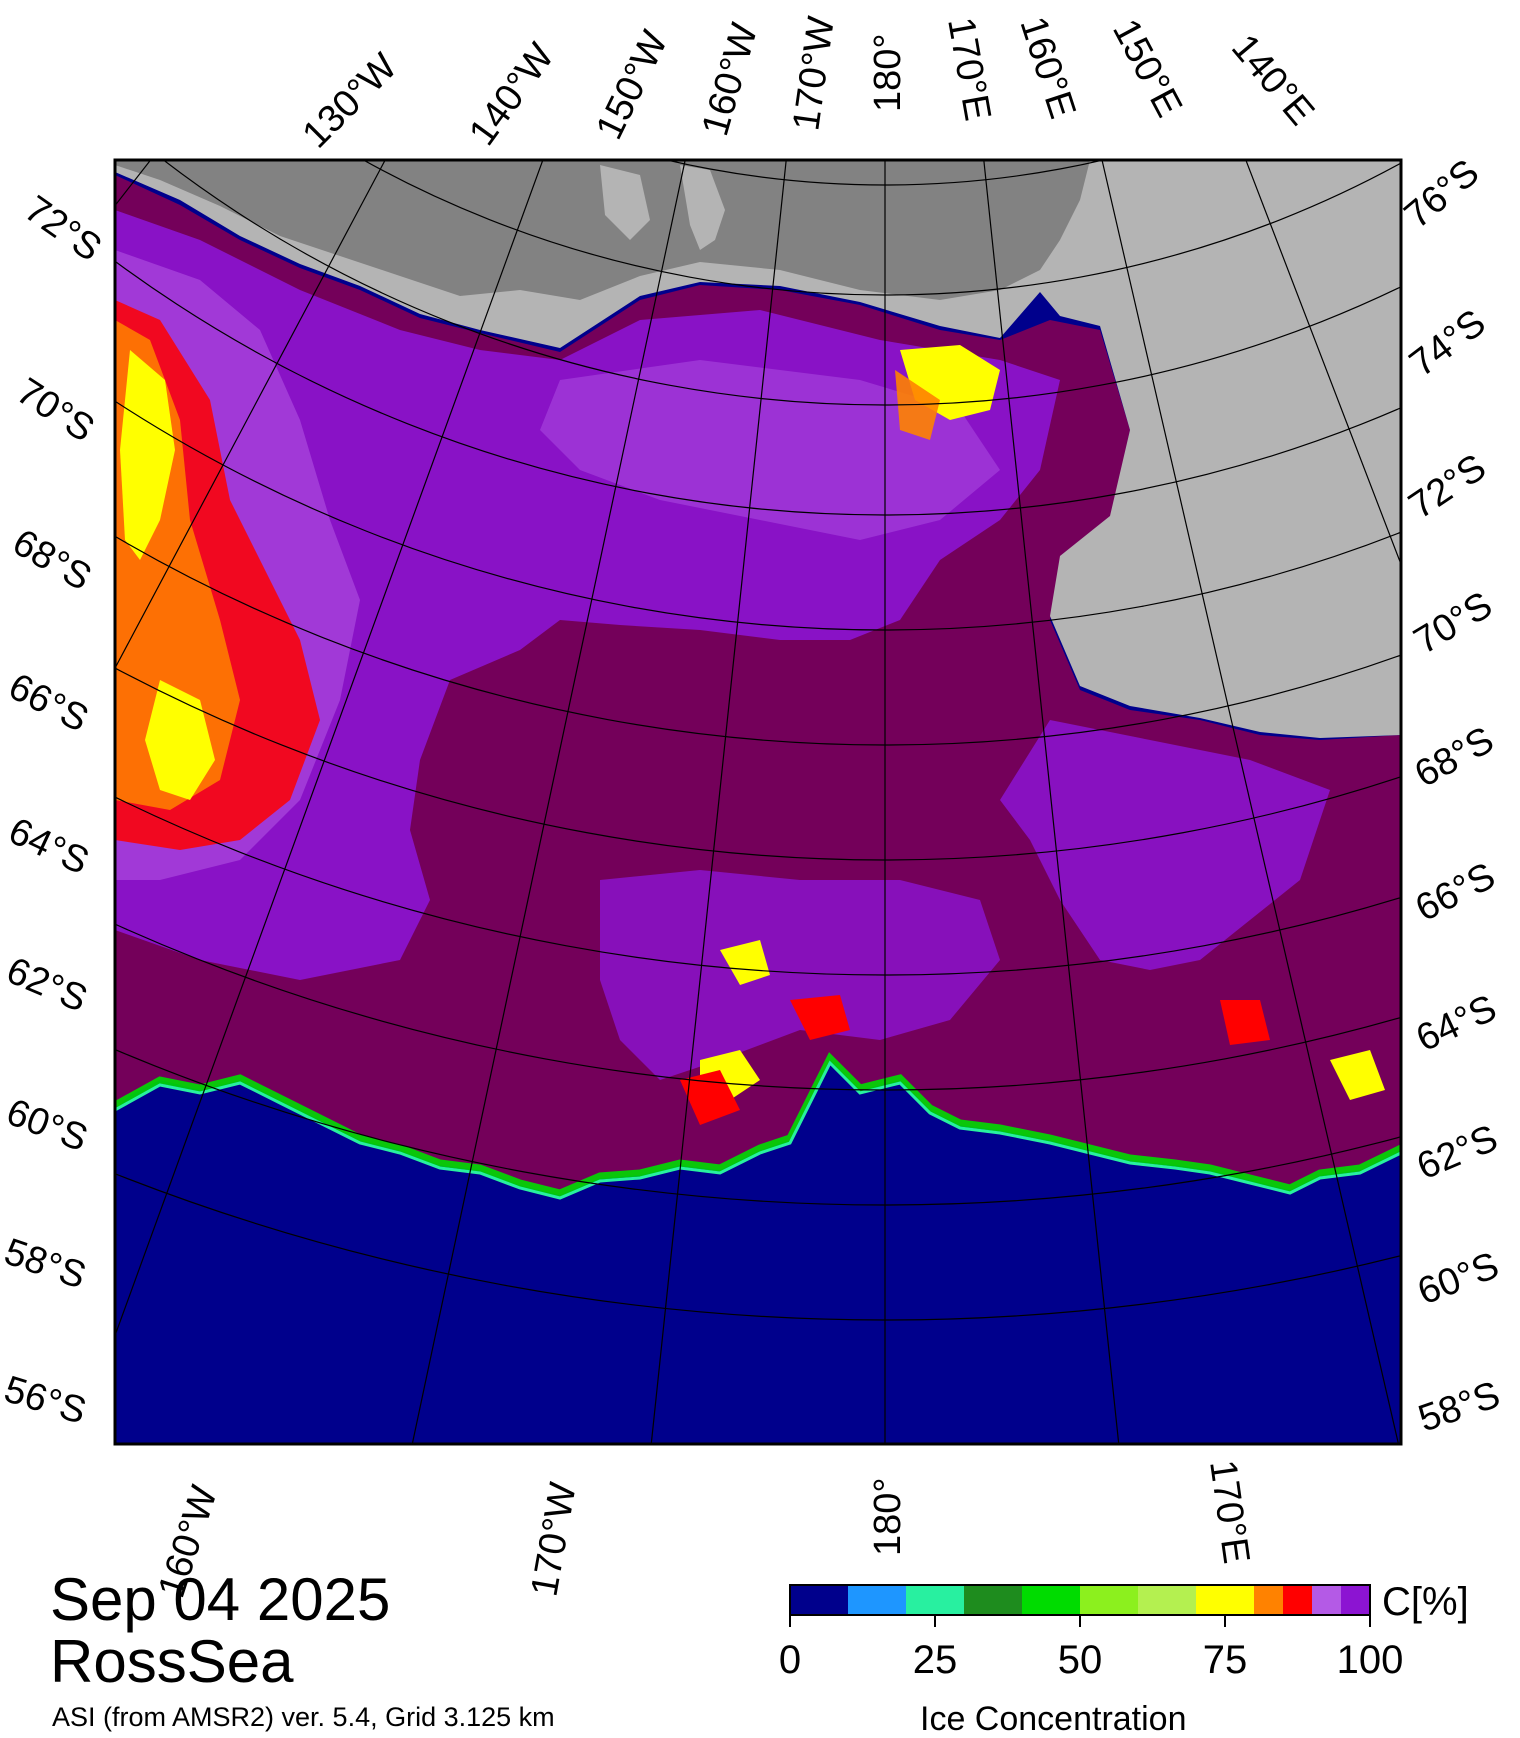  What do you see at coordinates (1053, 1719) in the screenshot?
I see `colorbar-title: Ice Concentration` at bounding box center [1053, 1719].